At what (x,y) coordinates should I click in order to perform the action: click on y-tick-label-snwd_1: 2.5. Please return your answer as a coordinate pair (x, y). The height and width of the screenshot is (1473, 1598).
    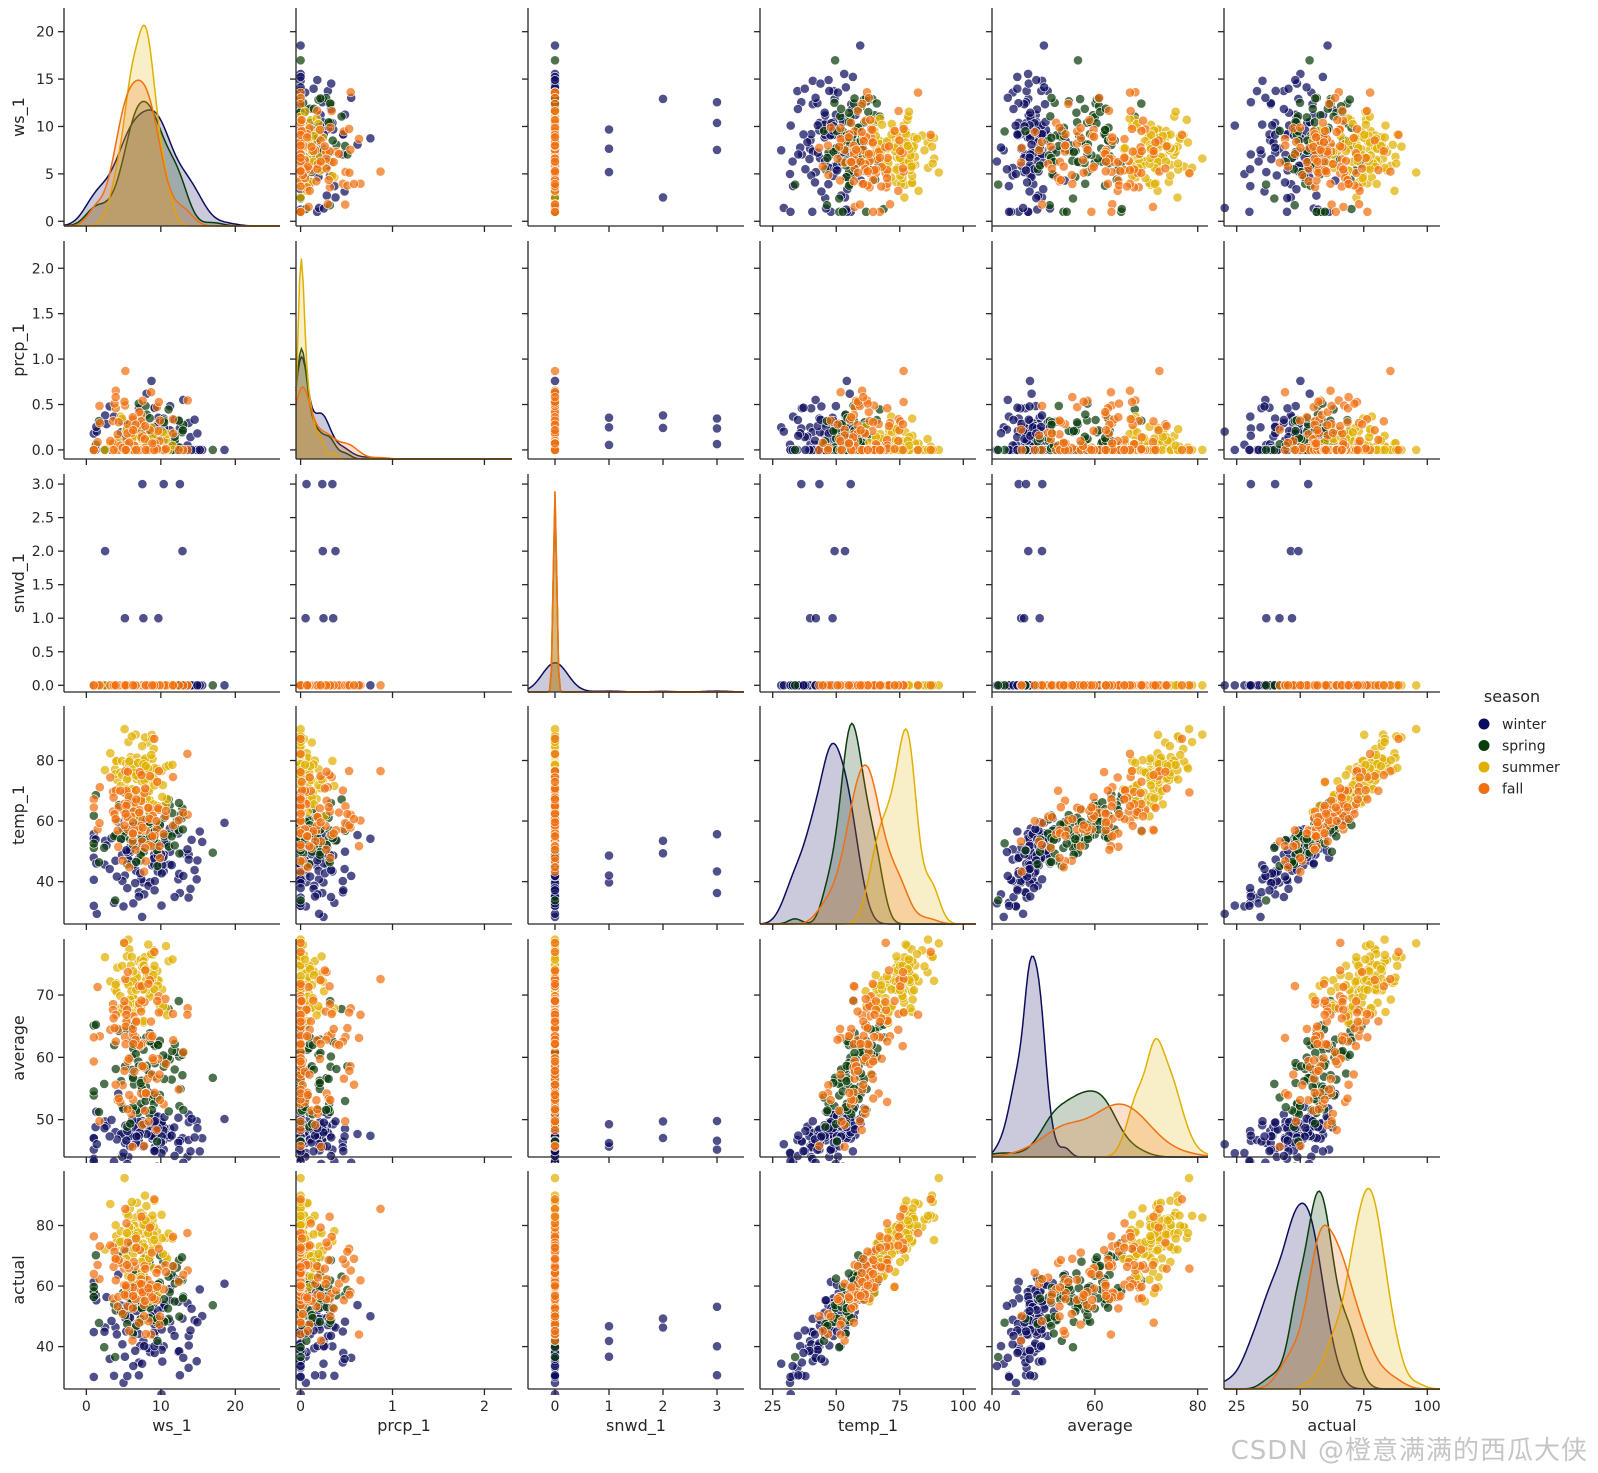
    Looking at the image, I should click on (43, 519).